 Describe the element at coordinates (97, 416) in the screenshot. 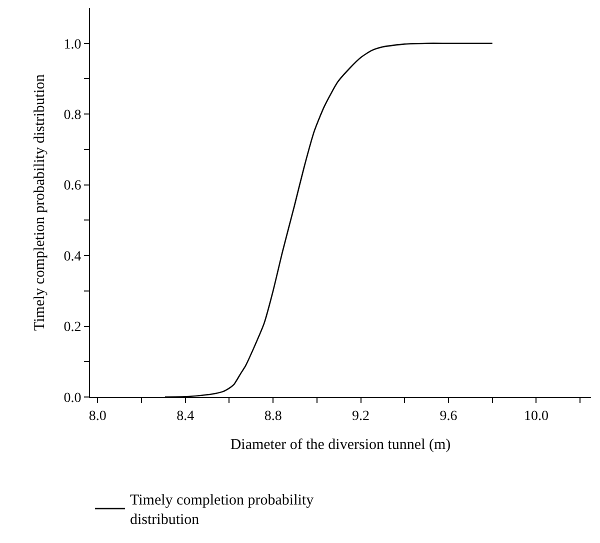

I see `x-tick-label: 8.0` at that location.